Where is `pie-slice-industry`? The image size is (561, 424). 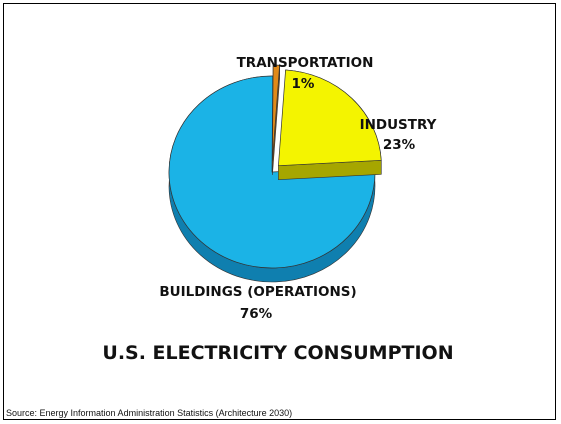
pie-slice-industry is located at coordinates (330, 124).